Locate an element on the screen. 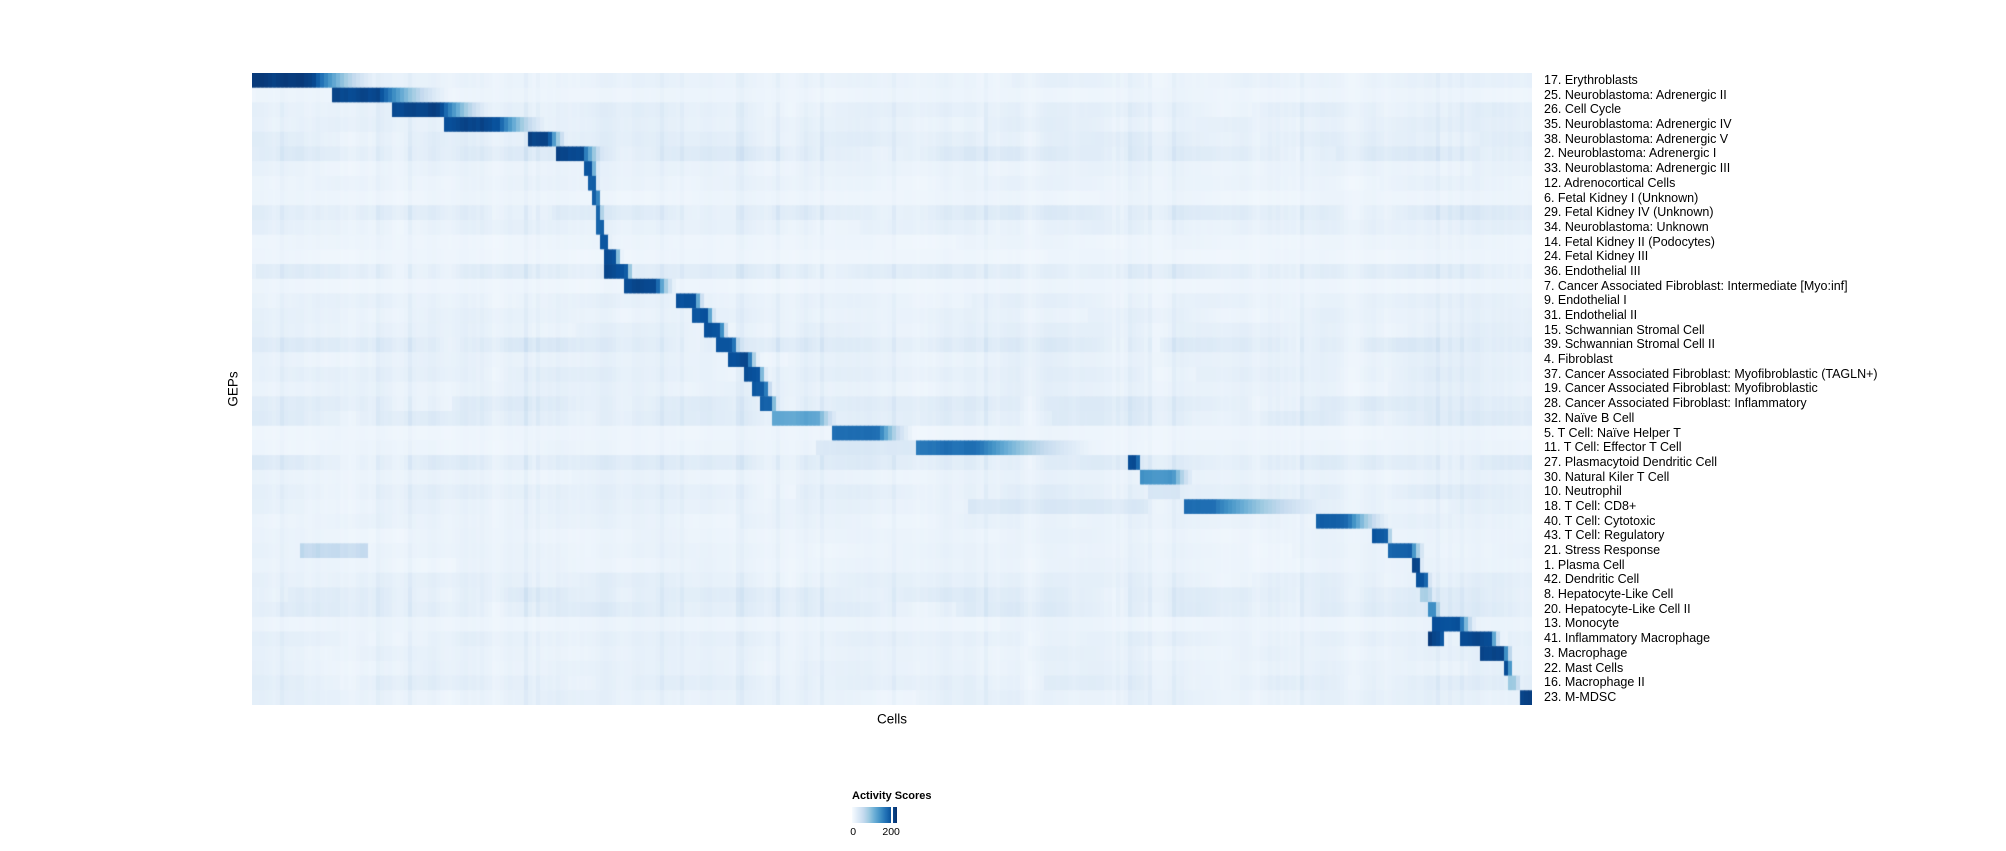  gep-row-label: 41. Inflammatory Macrophage is located at coordinates (1627, 638).